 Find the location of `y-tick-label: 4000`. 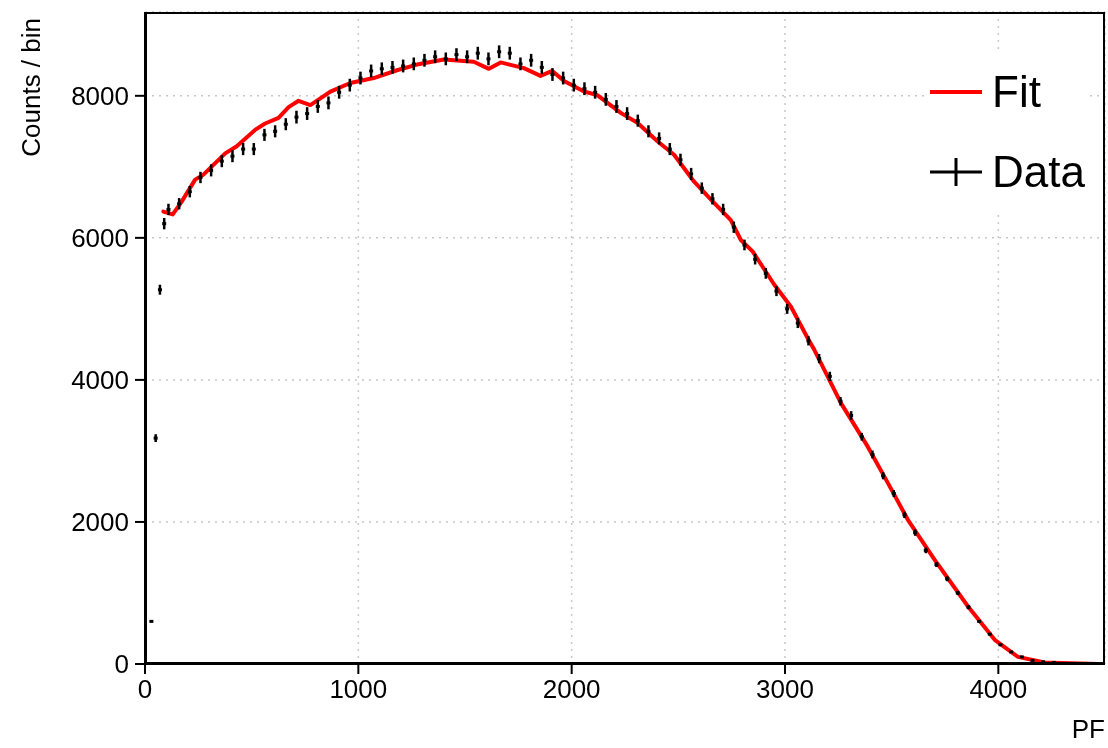

y-tick-label: 4000 is located at coordinates (100, 380).